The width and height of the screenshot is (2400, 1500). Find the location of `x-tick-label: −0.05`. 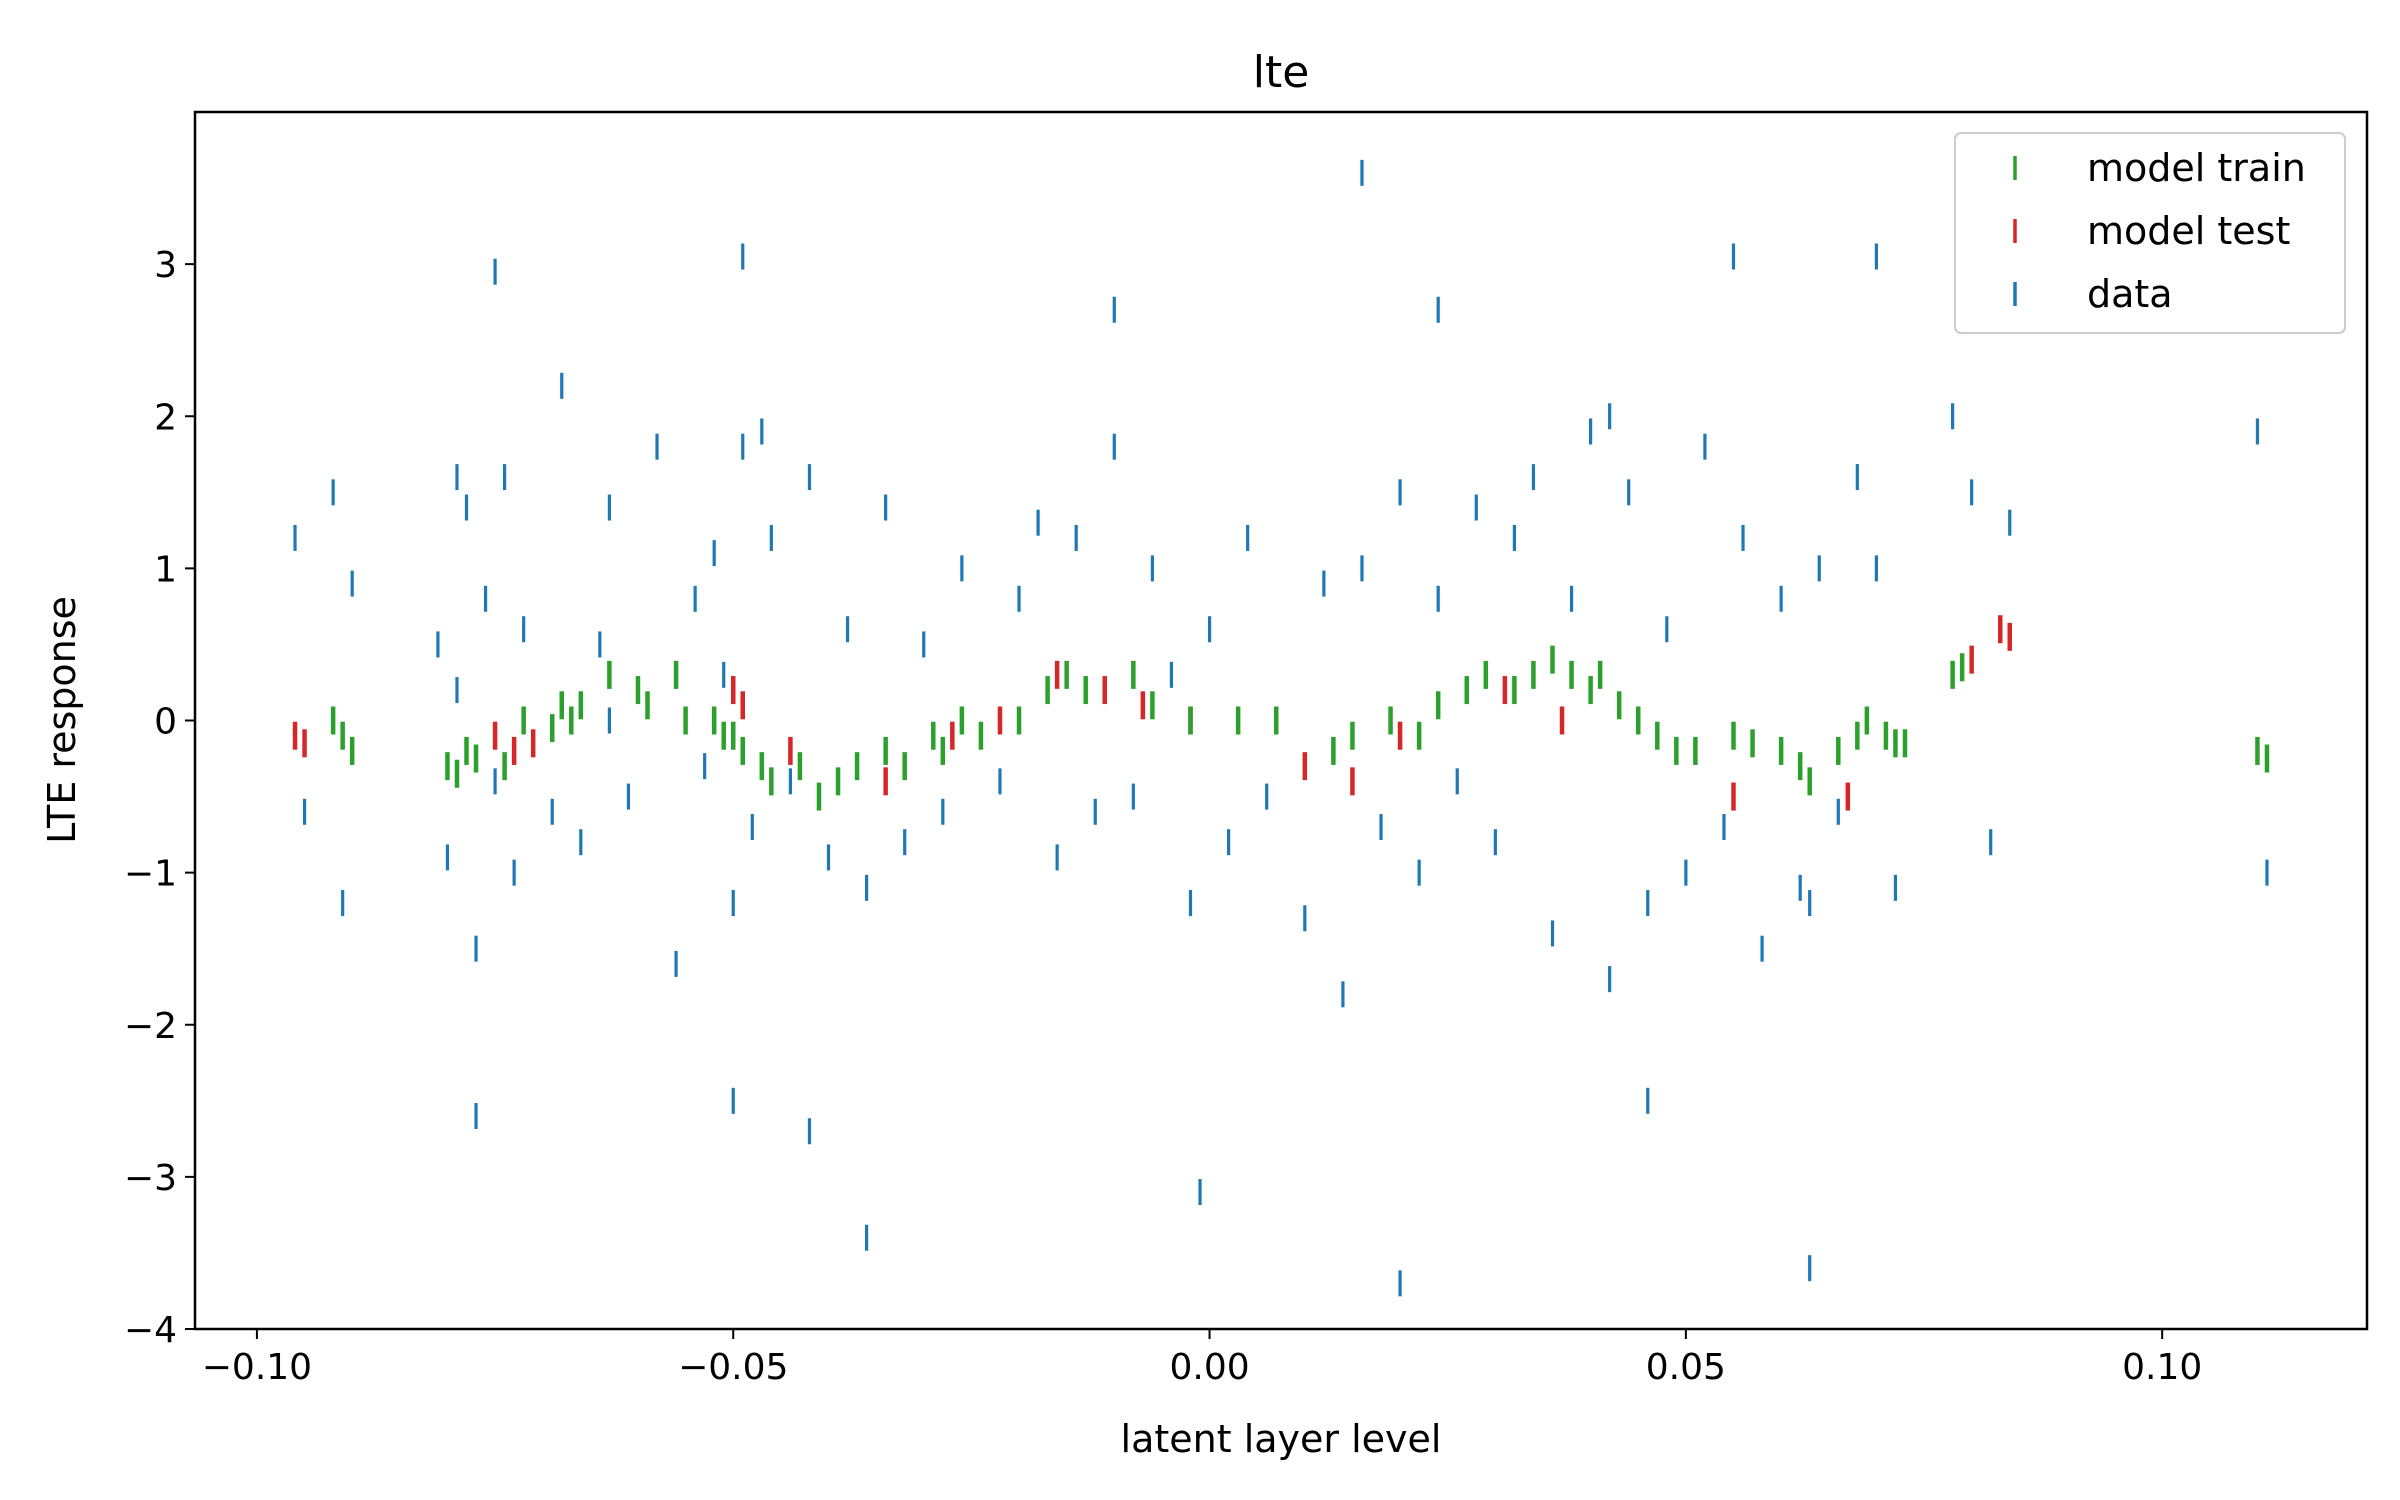

x-tick-label: −0.05 is located at coordinates (733, 1367).